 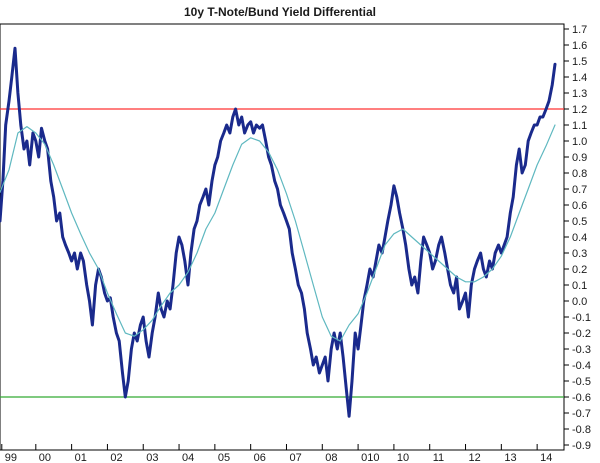 I want to click on y-tick-label: 1.5, so click(x=579, y=62).